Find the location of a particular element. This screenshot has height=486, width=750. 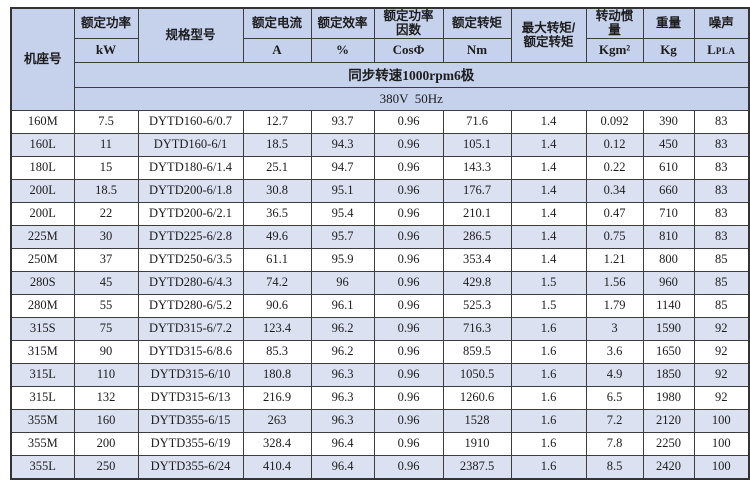

sync-speed-banner: 同步转速1000rpm6极 is located at coordinates (411, 74).